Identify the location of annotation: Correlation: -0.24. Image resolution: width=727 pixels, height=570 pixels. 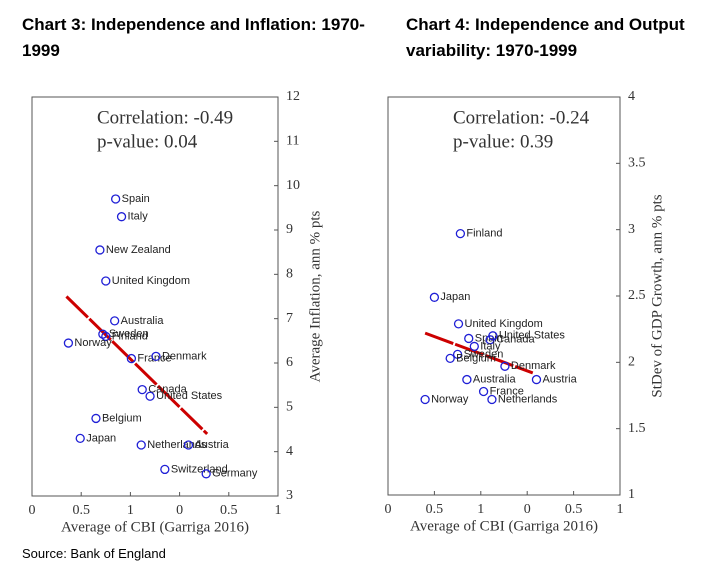
(521, 117).